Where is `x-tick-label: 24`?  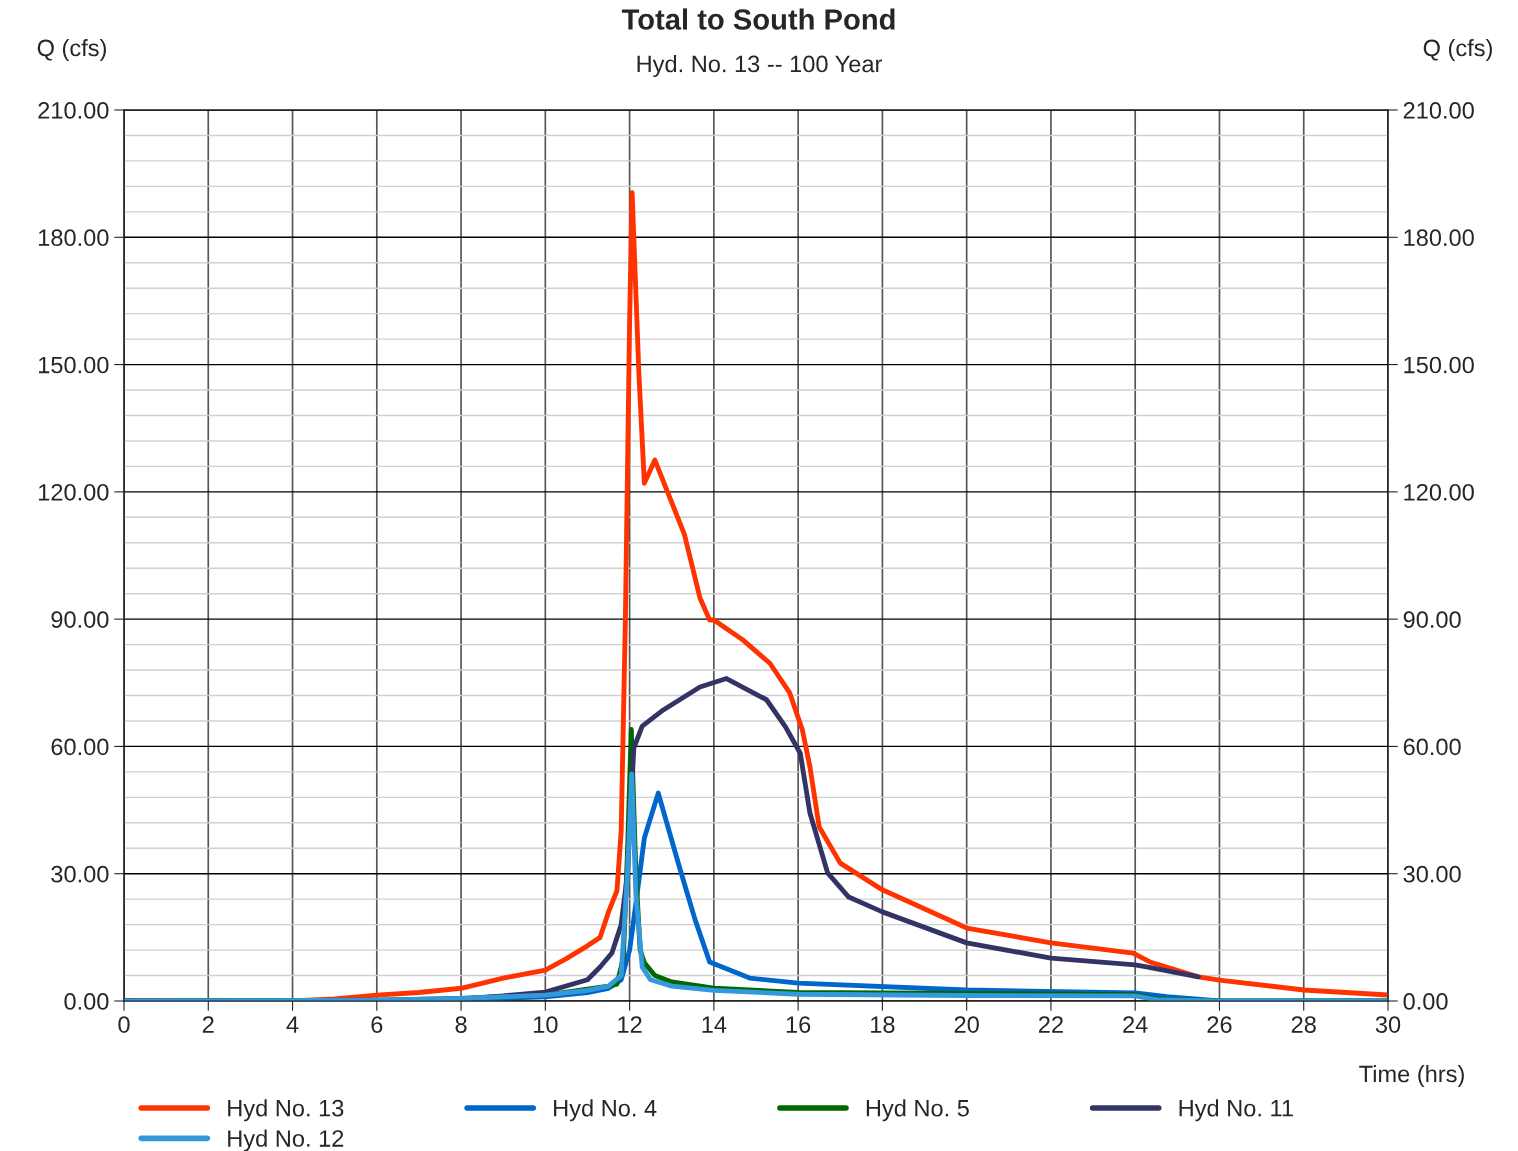 x-tick-label: 24 is located at coordinates (1135, 1024).